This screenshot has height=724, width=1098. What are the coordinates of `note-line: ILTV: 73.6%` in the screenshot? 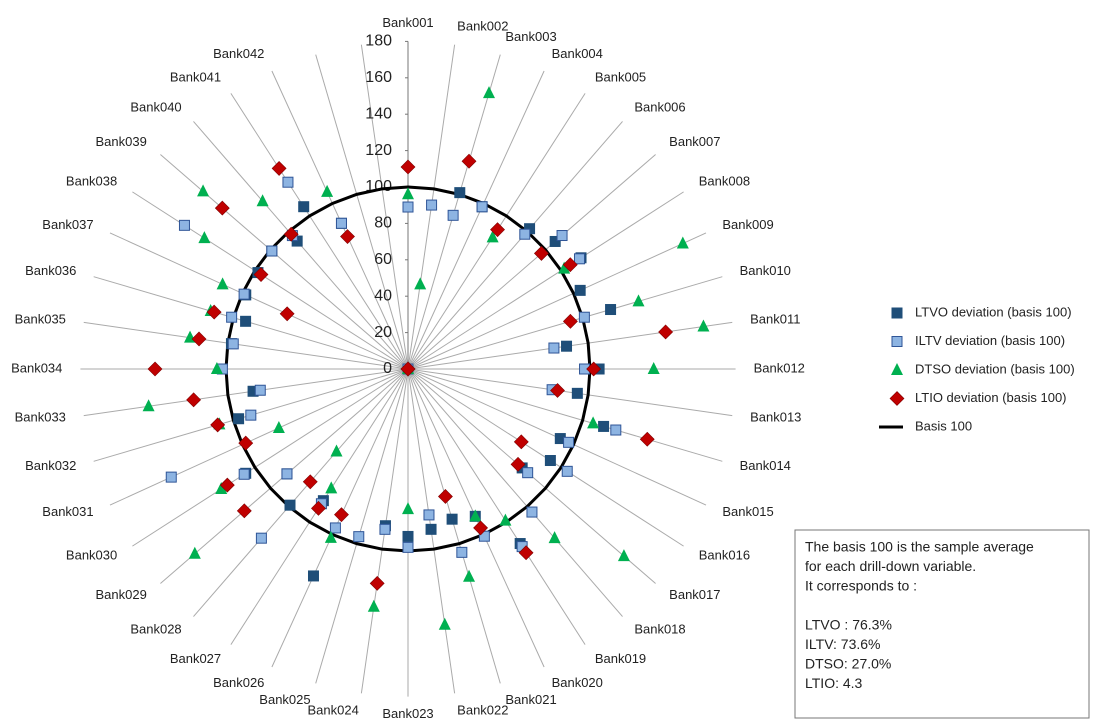 It's located at (842, 644).